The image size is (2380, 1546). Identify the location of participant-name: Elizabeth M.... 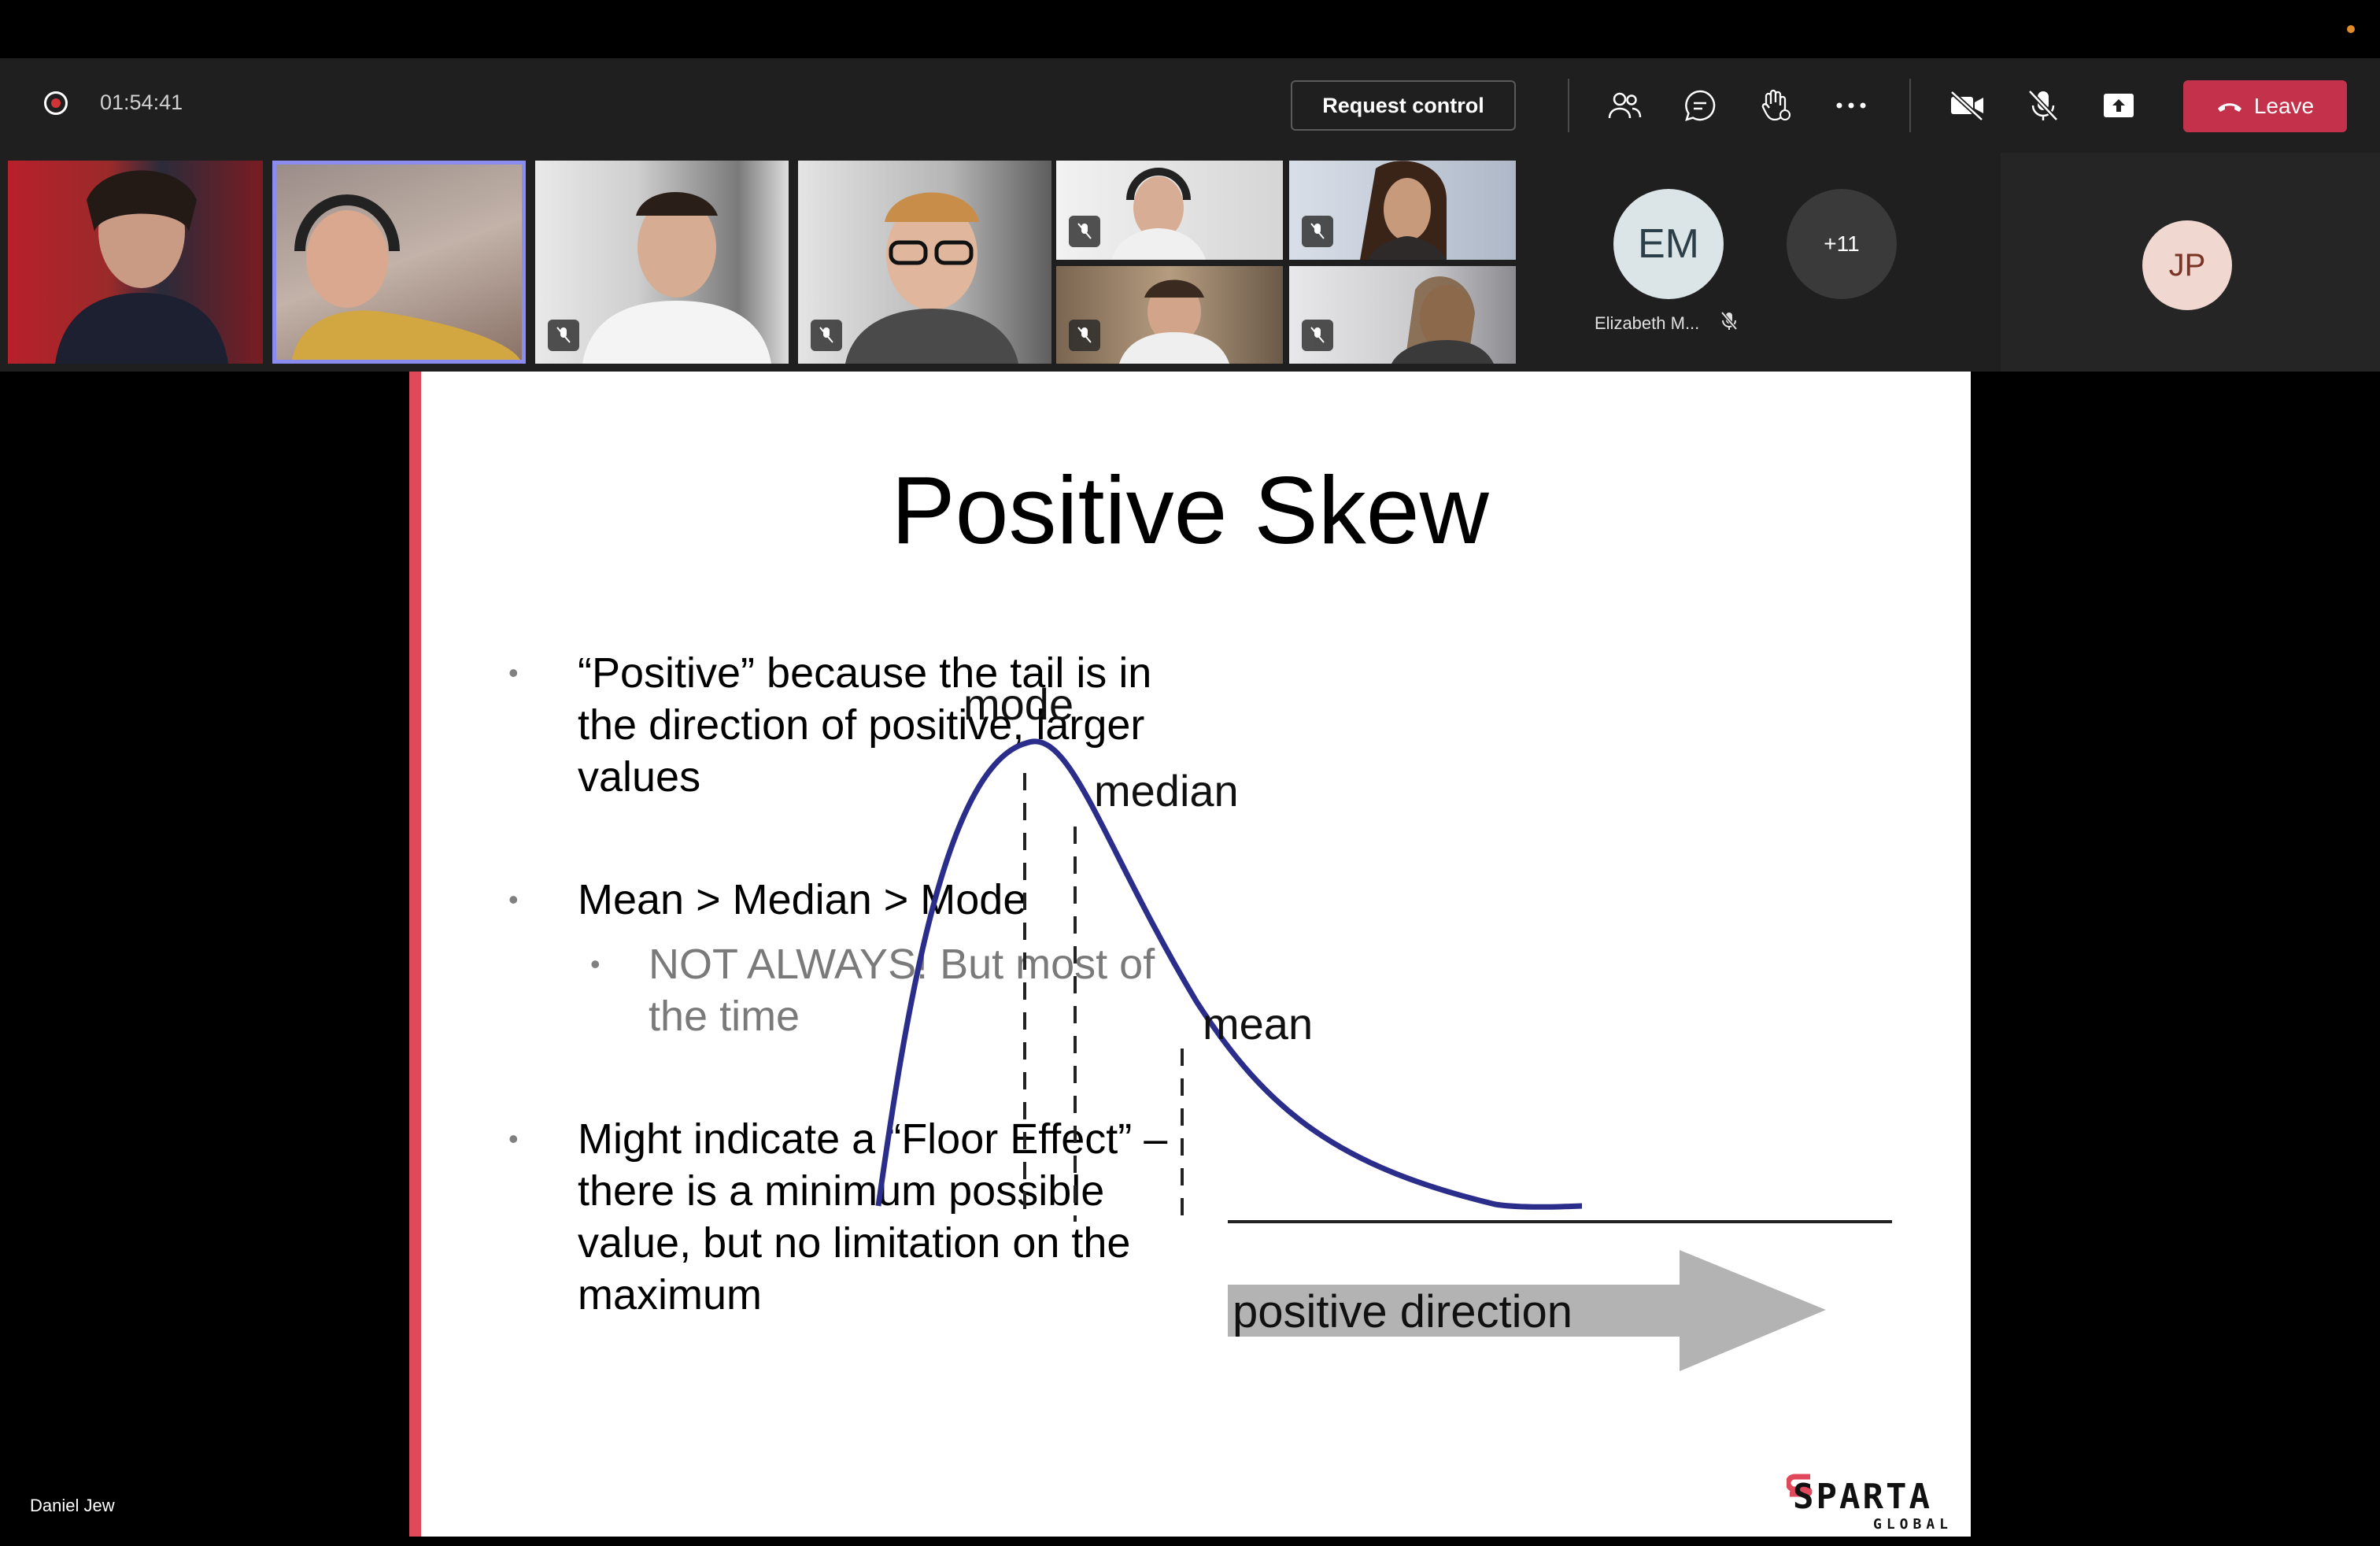
(1647, 323).